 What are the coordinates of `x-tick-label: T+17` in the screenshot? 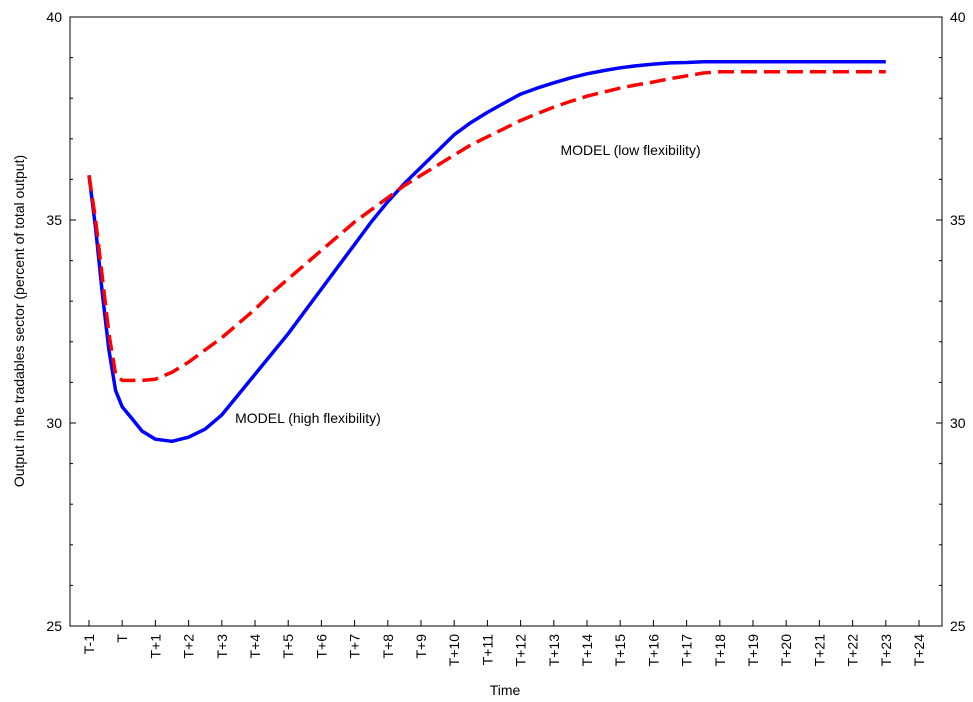 It's located at (687, 650).